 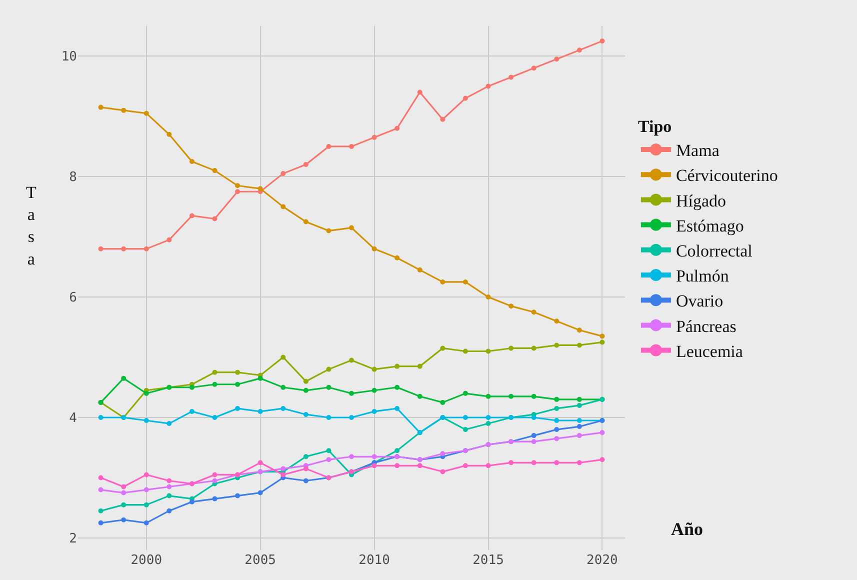 What do you see at coordinates (710, 351) in the screenshot?
I see `legend-label: Leucemia` at bounding box center [710, 351].